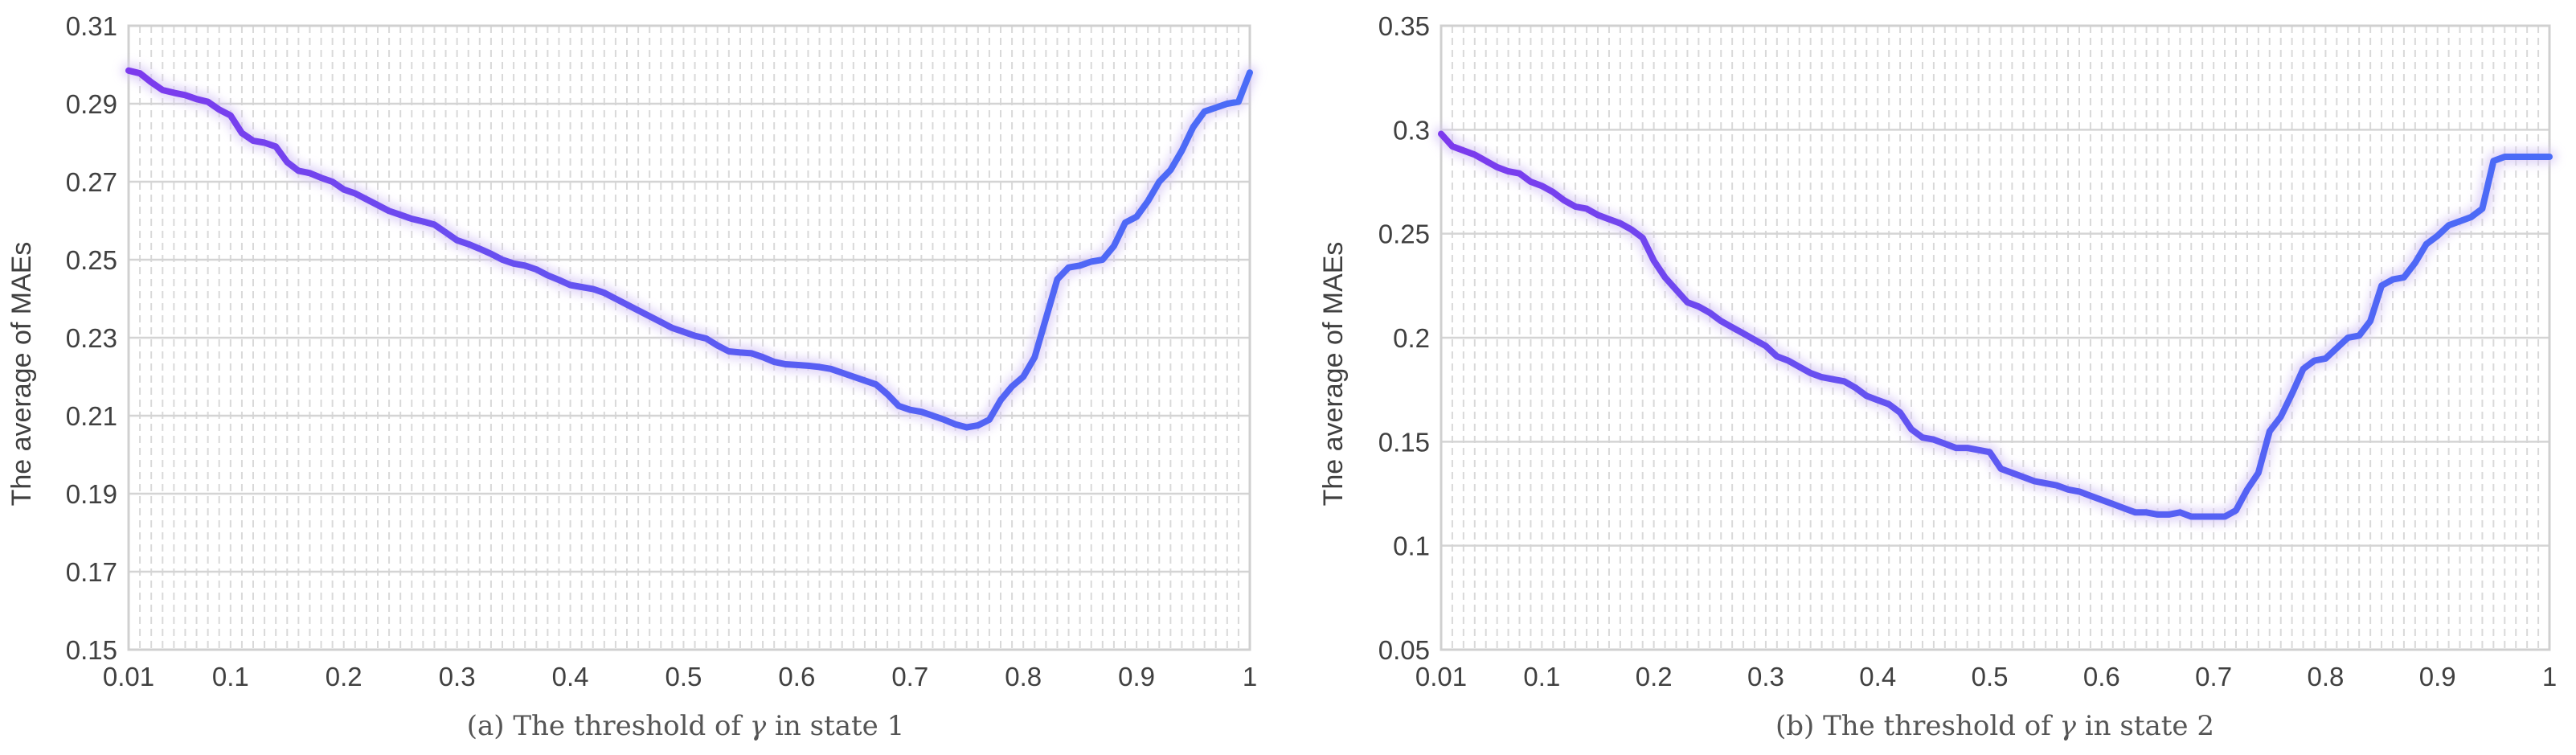 Image resolution: width=2576 pixels, height=755 pixels. What do you see at coordinates (2549, 677) in the screenshot?
I see `x-tick-label-b: 1` at bounding box center [2549, 677].